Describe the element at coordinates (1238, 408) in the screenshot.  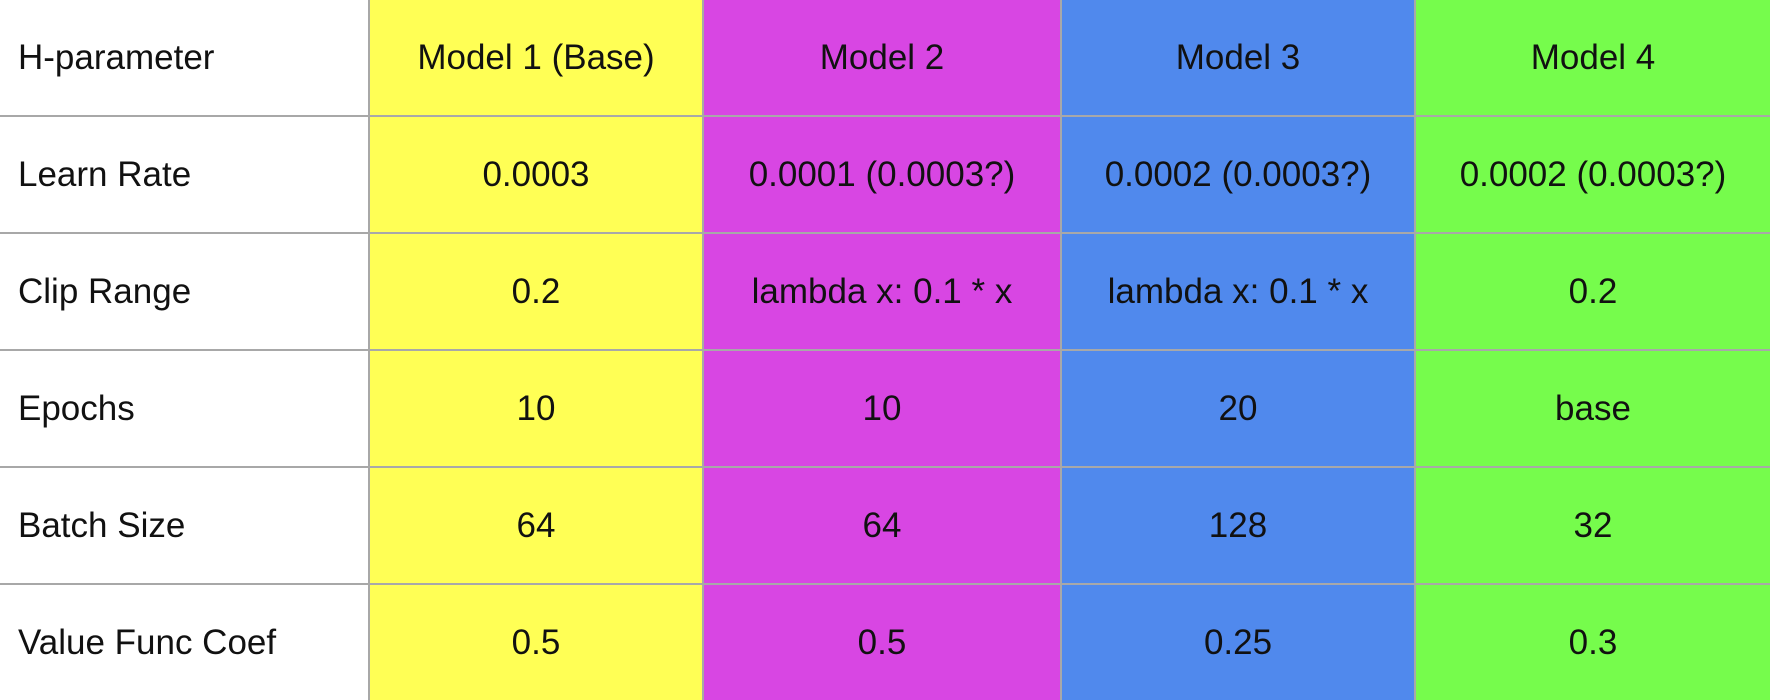
I see `table-cell: 20` at that location.